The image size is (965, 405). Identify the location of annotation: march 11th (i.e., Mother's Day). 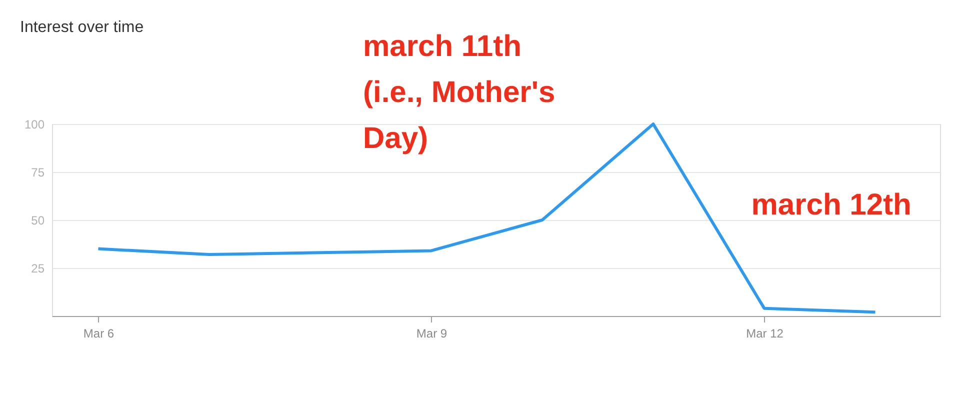
(459, 92).